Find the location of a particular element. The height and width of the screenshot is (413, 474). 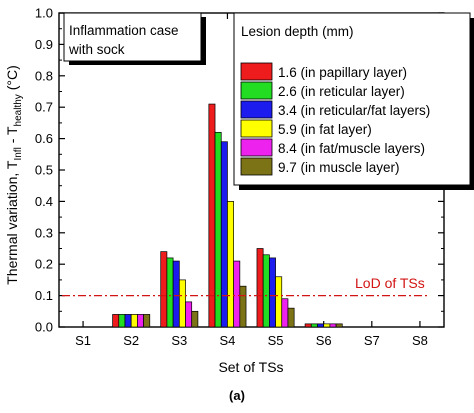

y-label-mid: - T is located at coordinates (12, 136).